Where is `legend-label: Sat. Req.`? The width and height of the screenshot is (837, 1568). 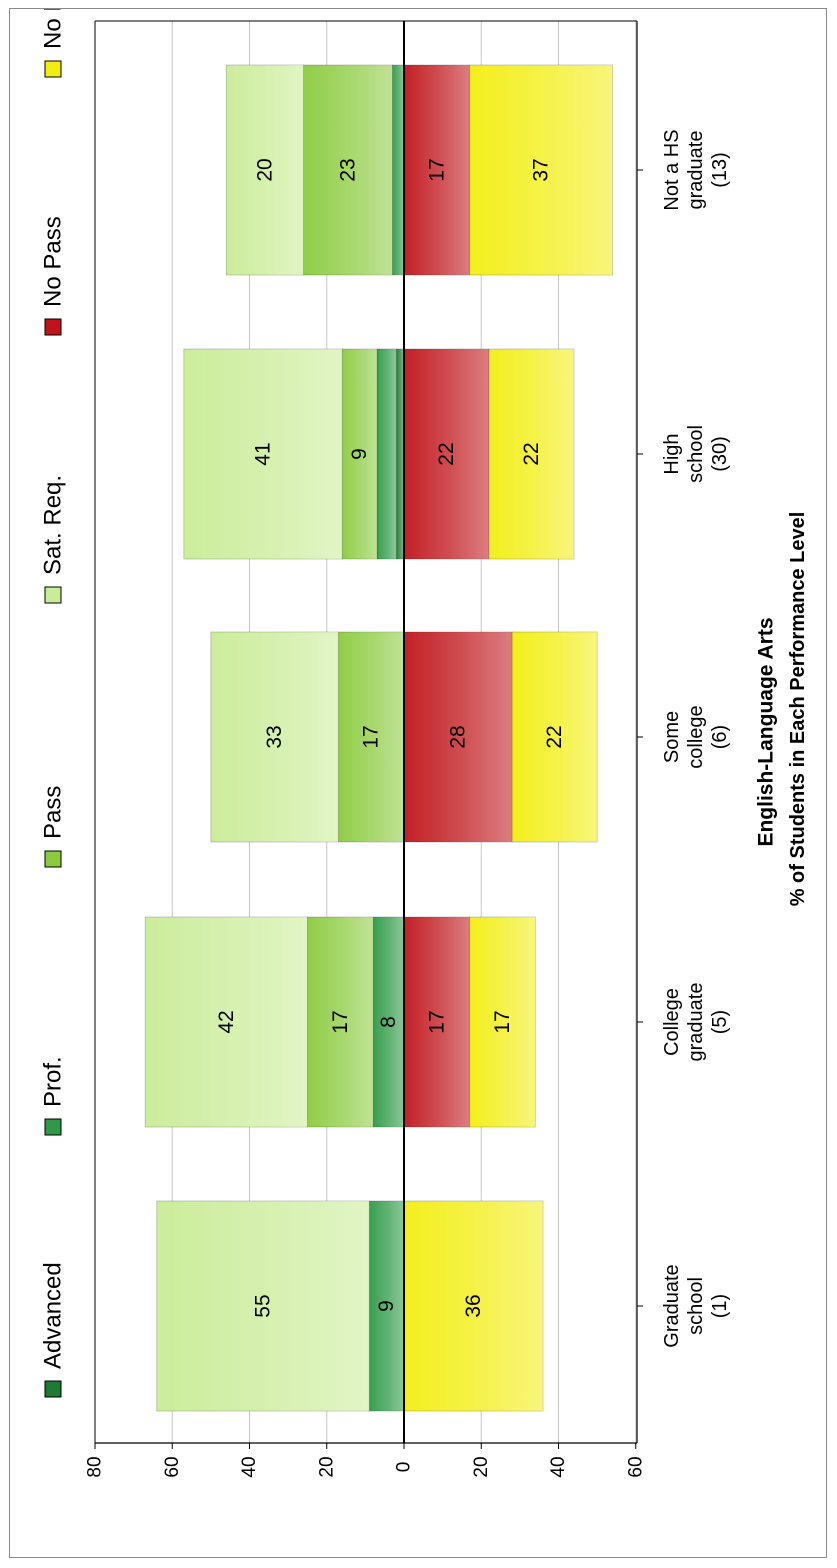 legend-label: Sat. Req. is located at coordinates (53, 525).